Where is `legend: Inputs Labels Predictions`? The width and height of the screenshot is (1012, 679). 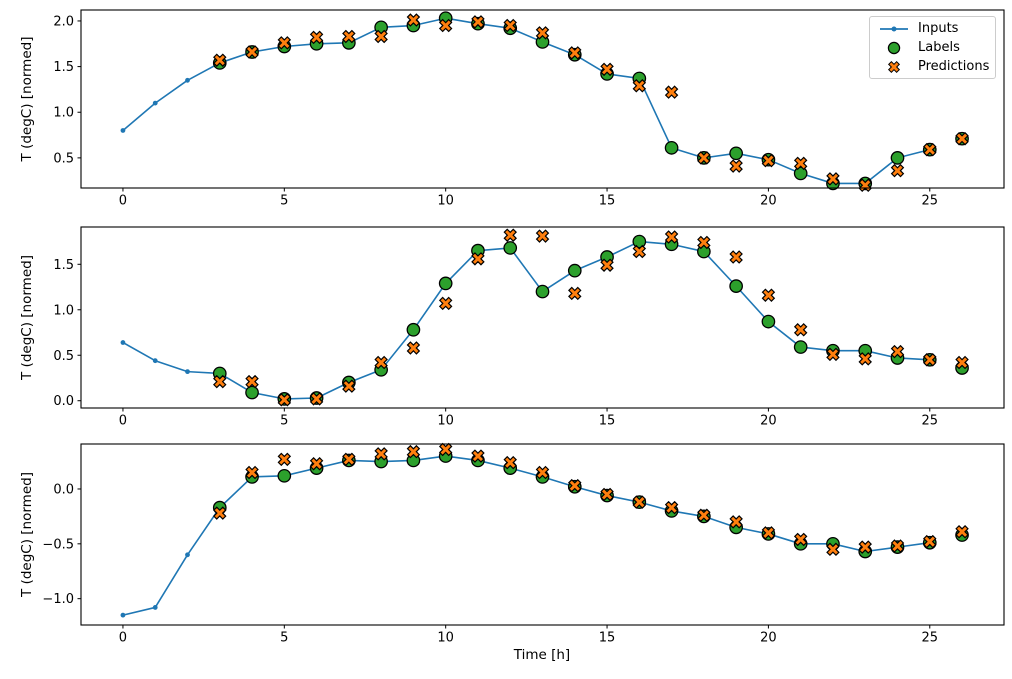 legend: Inputs Labels Predictions is located at coordinates (932, 47).